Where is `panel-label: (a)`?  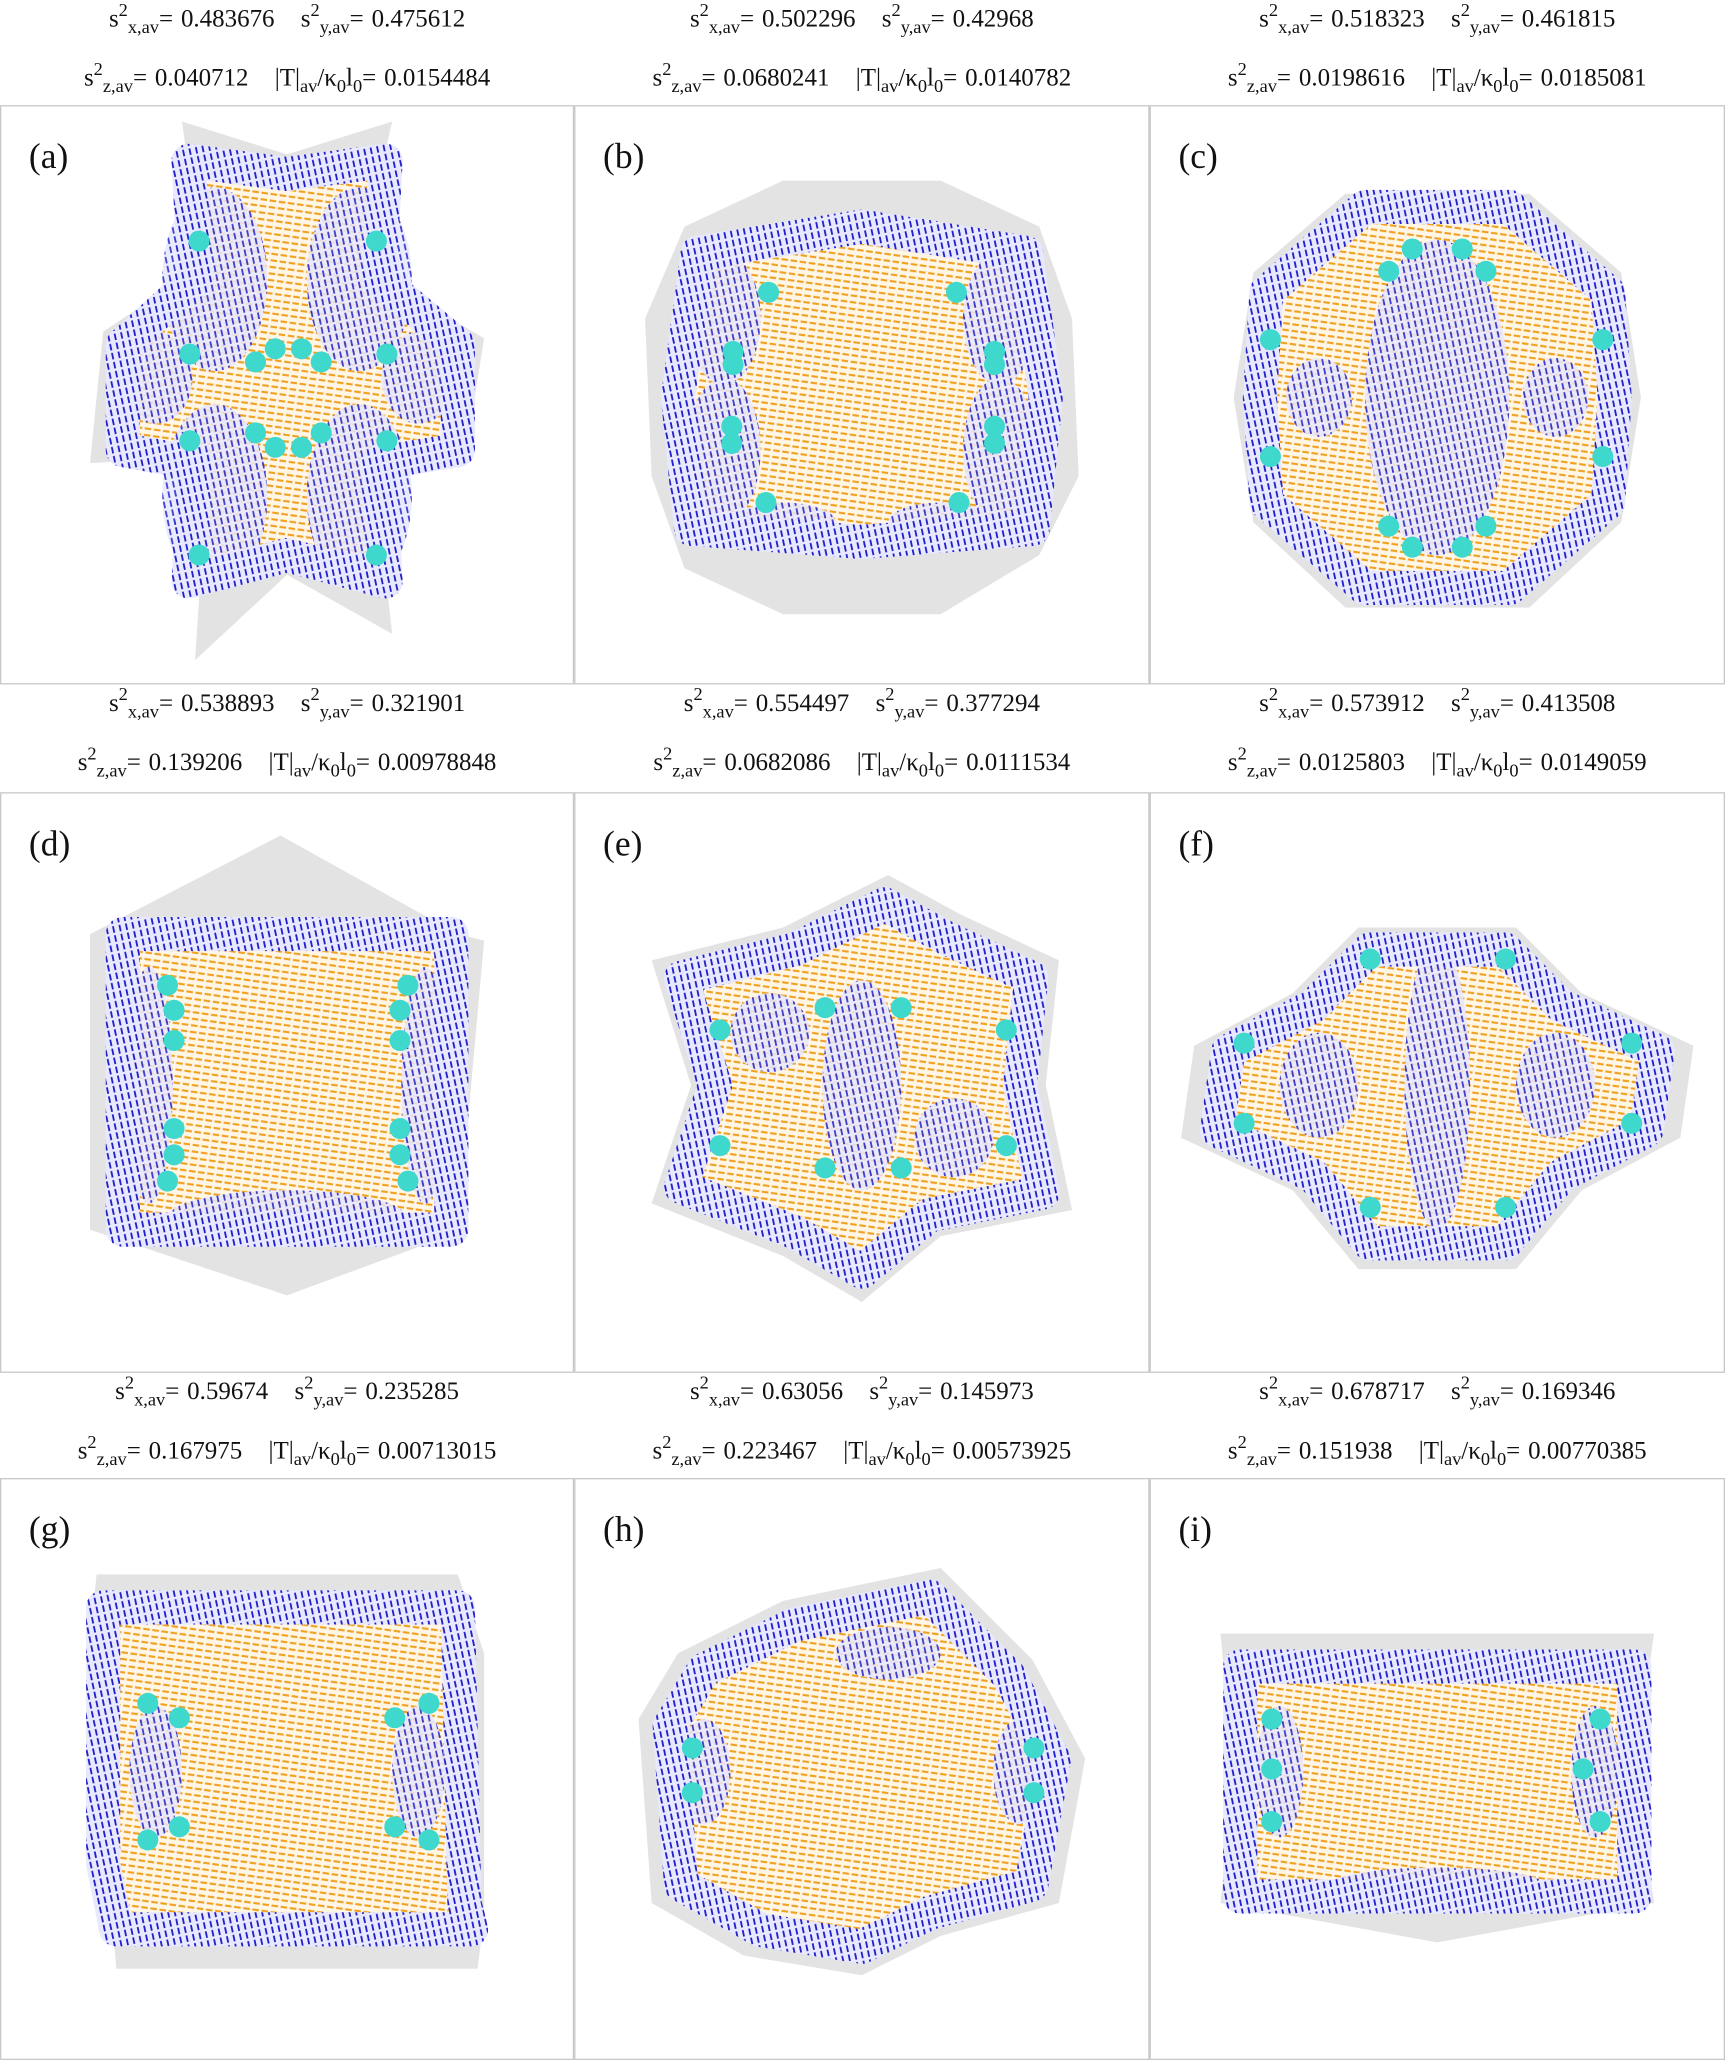
panel-label: (a) is located at coordinates (48, 156).